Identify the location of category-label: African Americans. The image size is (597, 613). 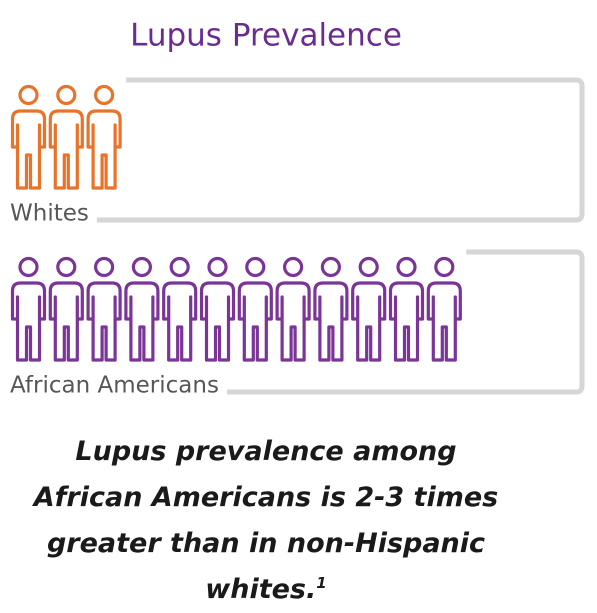
(114, 386).